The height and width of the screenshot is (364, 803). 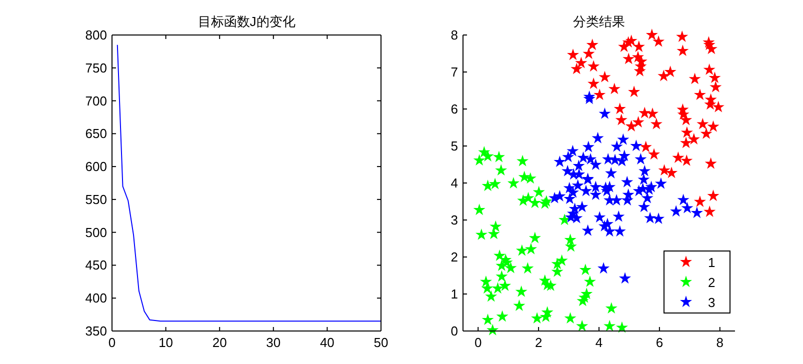 I want to click on y-tick-label: 750, so click(x=96, y=68).